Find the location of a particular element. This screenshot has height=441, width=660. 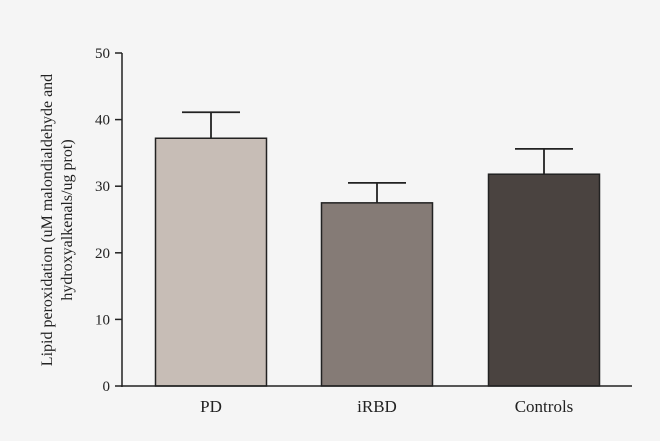

bar-pd is located at coordinates (211, 262).